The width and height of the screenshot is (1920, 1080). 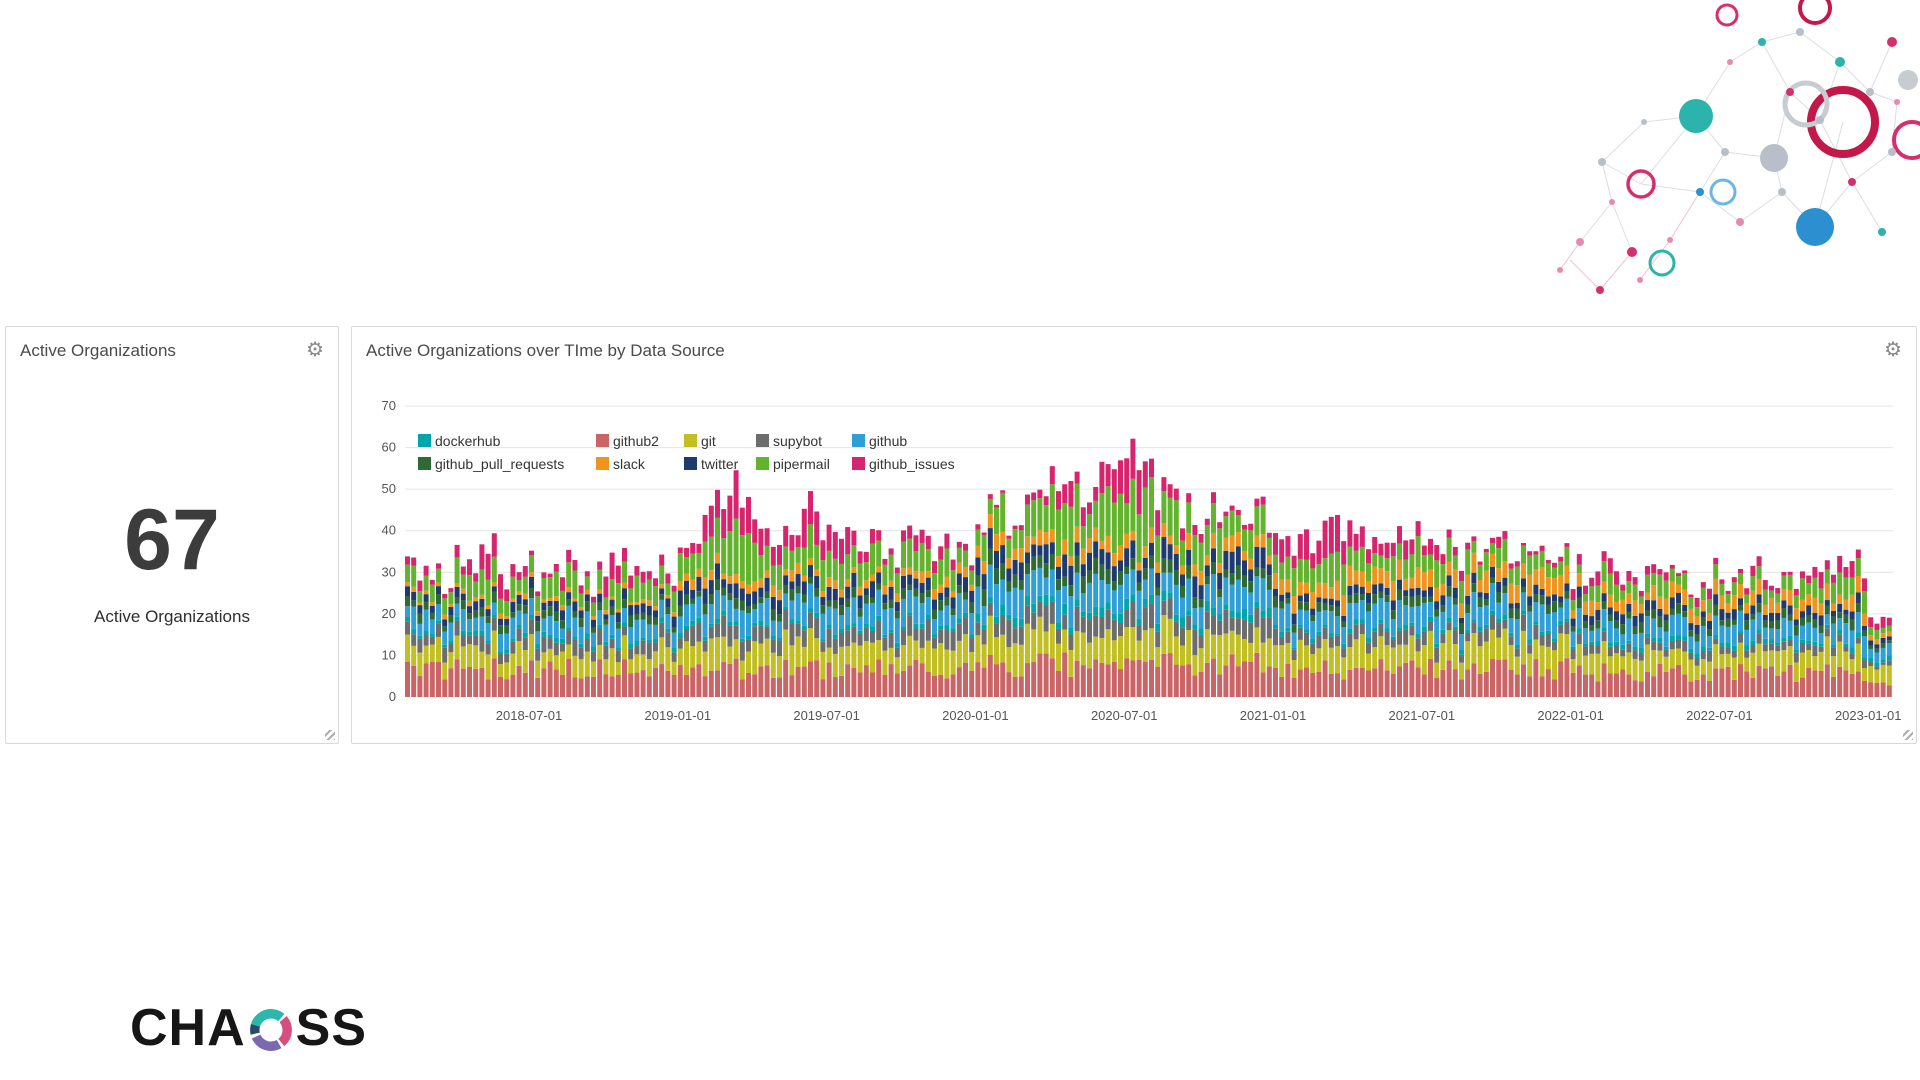 I want to click on series-twitter, so click(x=1148, y=588).